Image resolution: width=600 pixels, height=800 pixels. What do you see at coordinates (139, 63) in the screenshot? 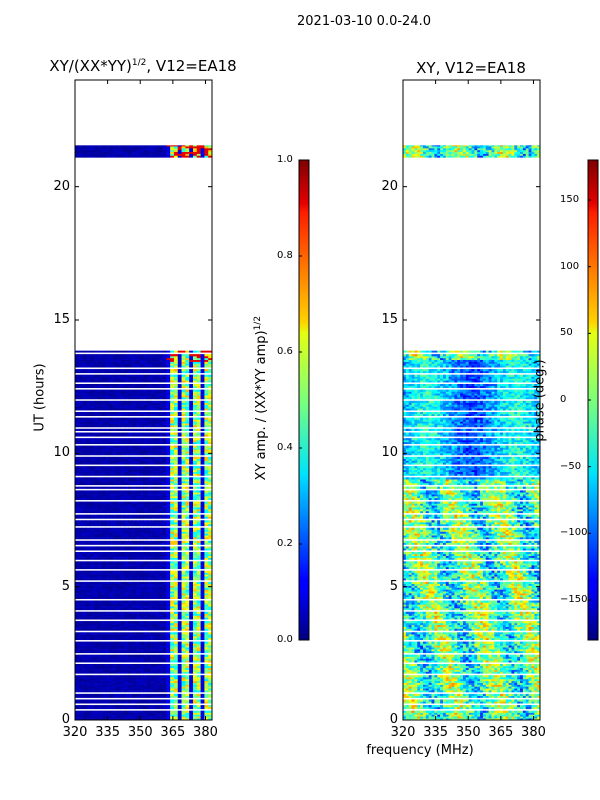
I see `left-title-sup: 1/2` at bounding box center [139, 63].